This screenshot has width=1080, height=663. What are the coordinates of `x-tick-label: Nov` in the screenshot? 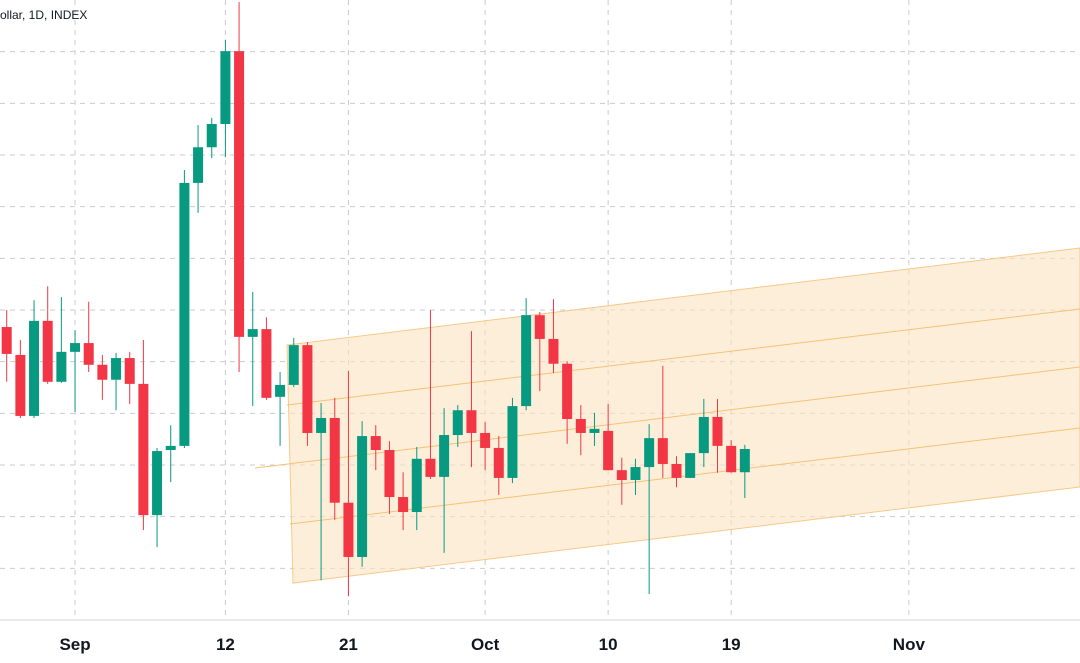 It's located at (909, 644).